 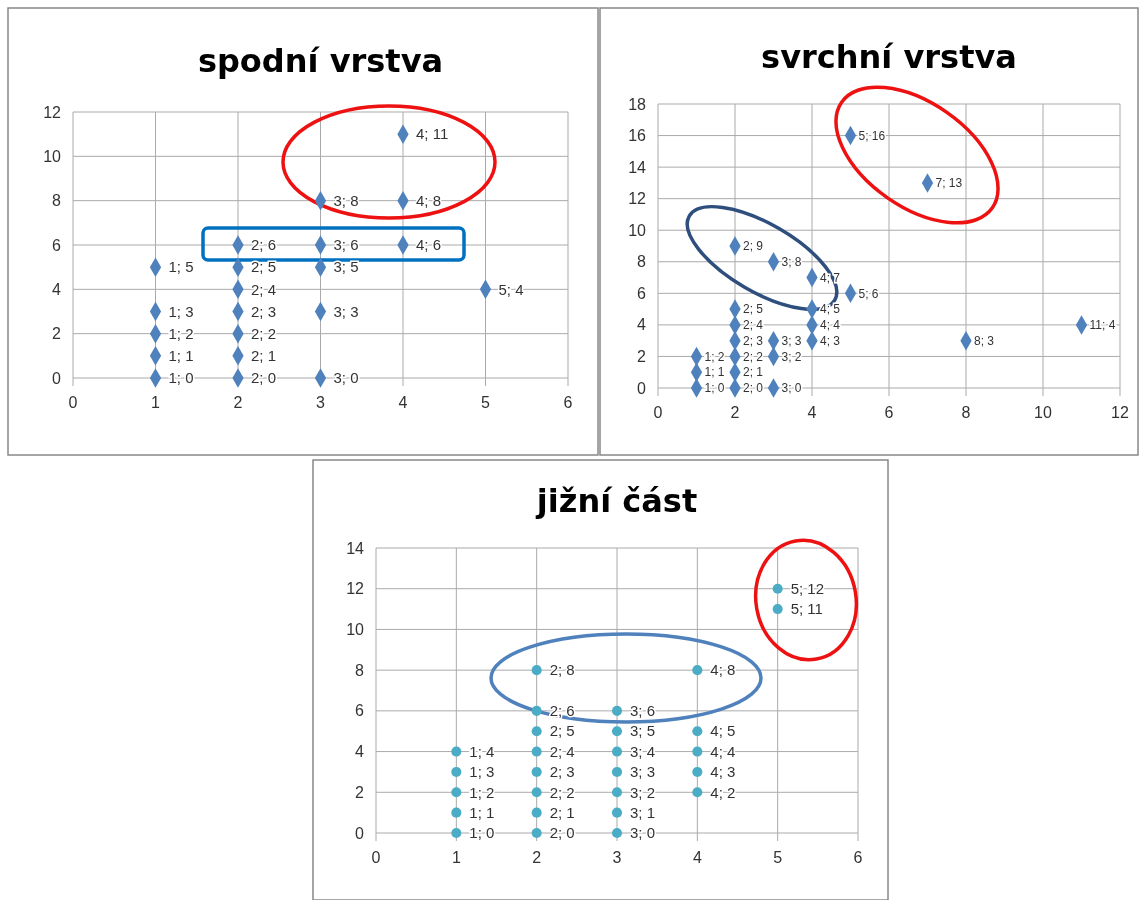 I want to click on data-label: 4; 2, so click(x=723, y=792).